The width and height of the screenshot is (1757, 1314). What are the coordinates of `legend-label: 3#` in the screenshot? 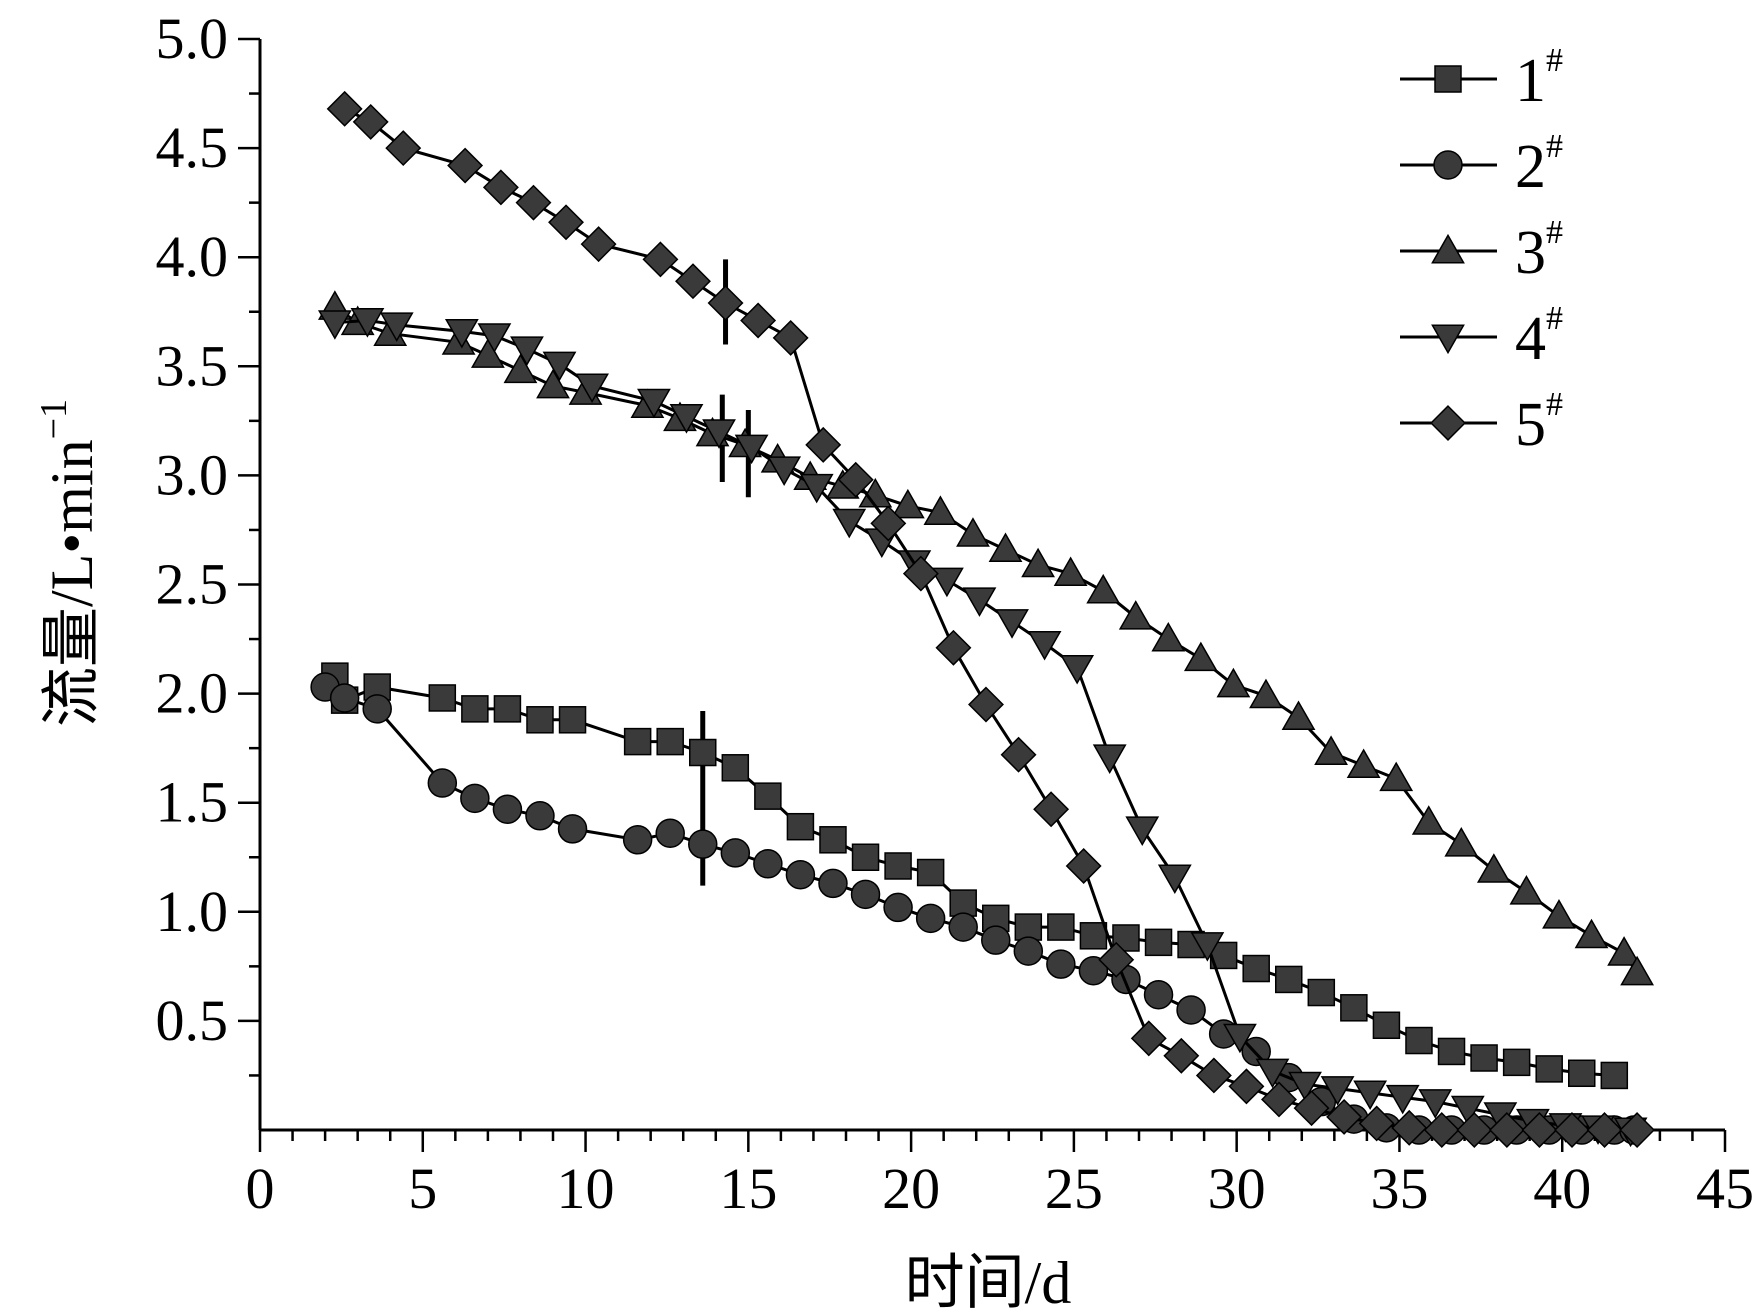 It's located at (1539, 250).